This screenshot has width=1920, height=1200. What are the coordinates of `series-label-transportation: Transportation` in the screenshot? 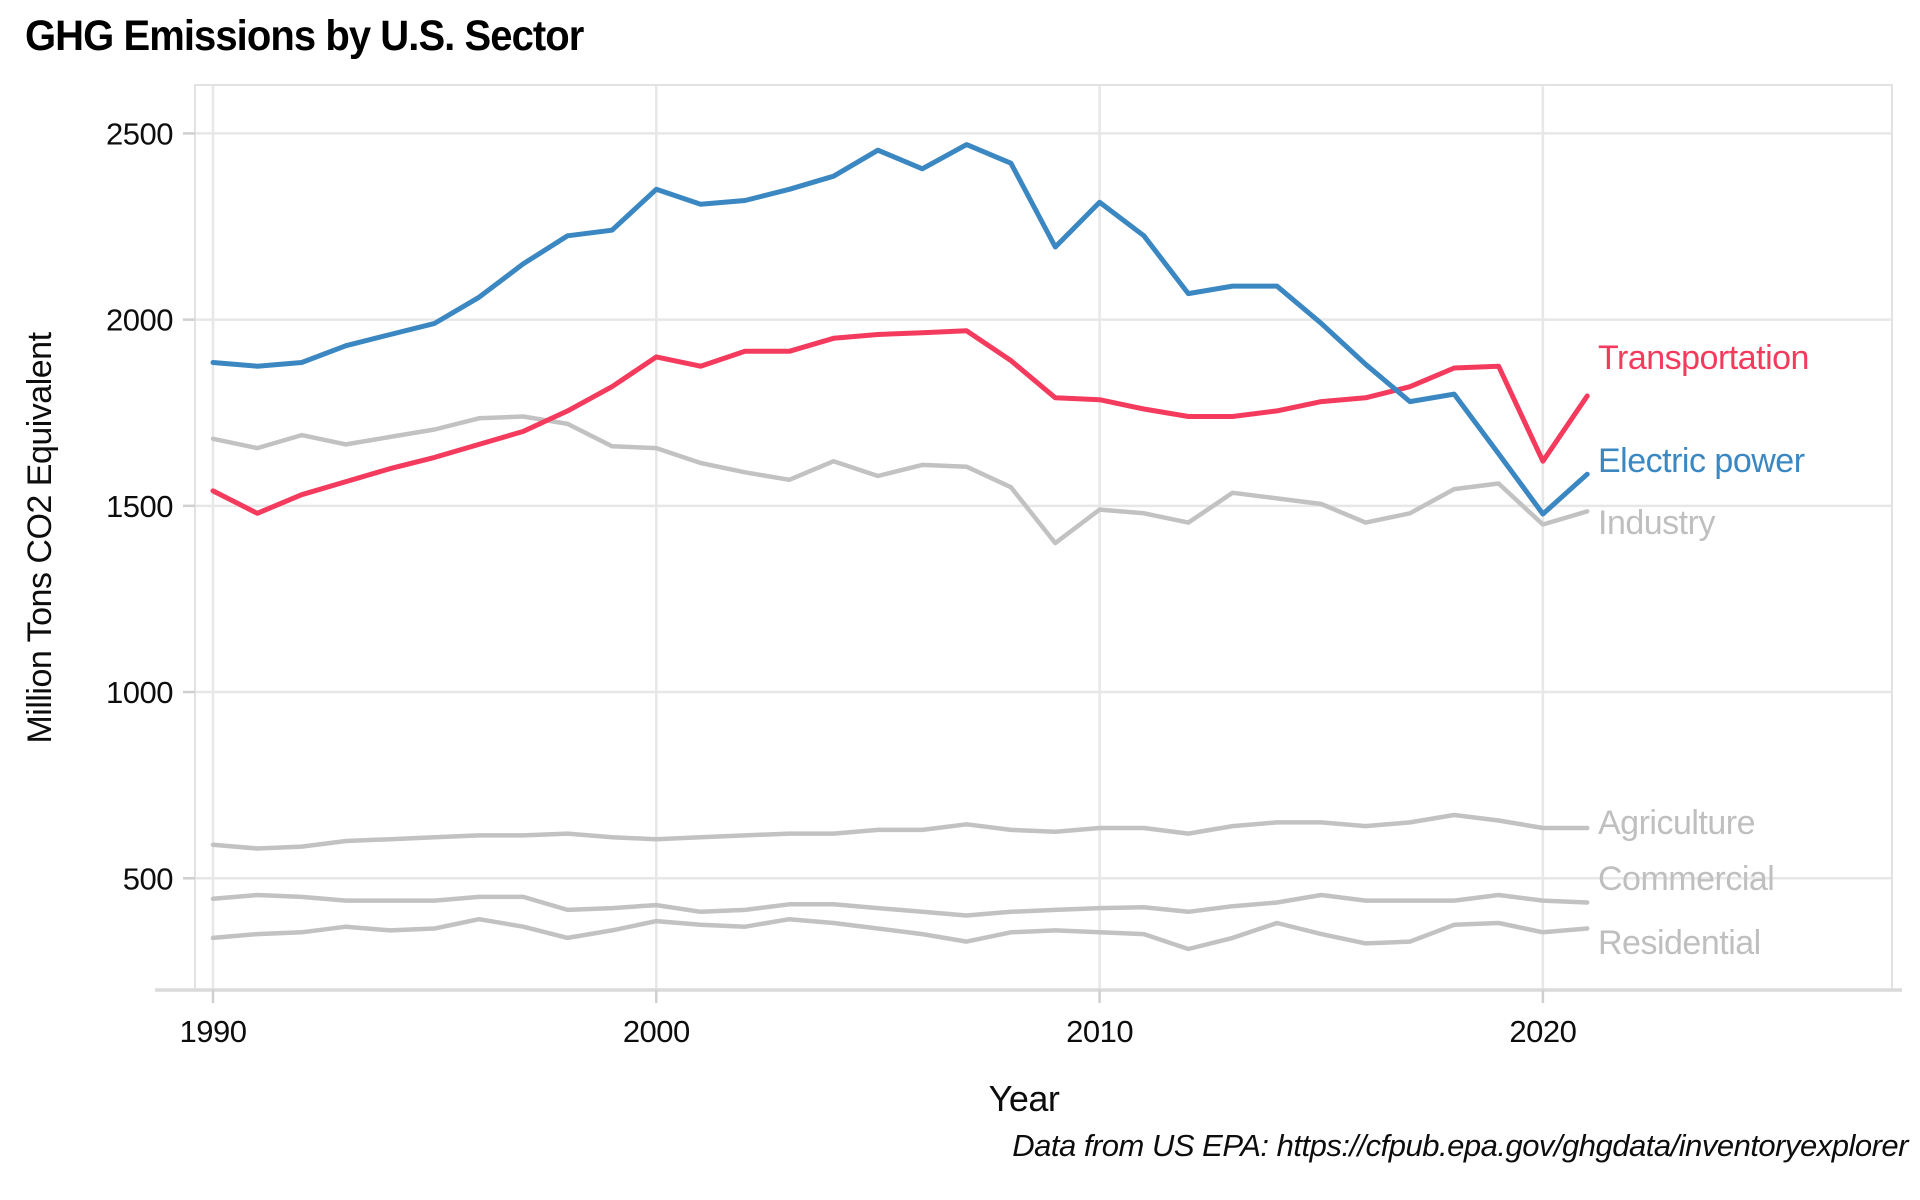 It's located at (1703, 358).